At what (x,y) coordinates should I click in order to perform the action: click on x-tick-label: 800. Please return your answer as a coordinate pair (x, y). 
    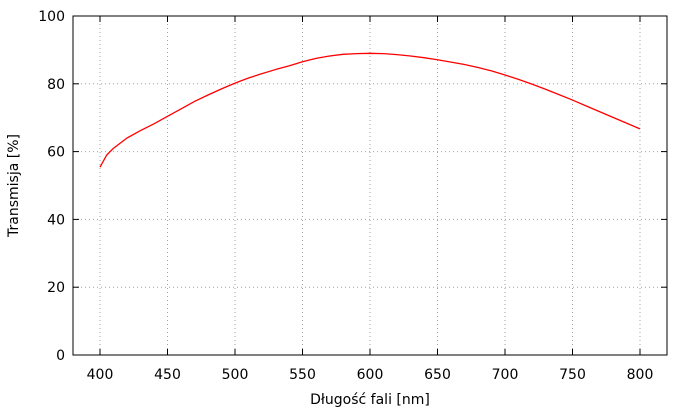
    Looking at the image, I should click on (640, 375).